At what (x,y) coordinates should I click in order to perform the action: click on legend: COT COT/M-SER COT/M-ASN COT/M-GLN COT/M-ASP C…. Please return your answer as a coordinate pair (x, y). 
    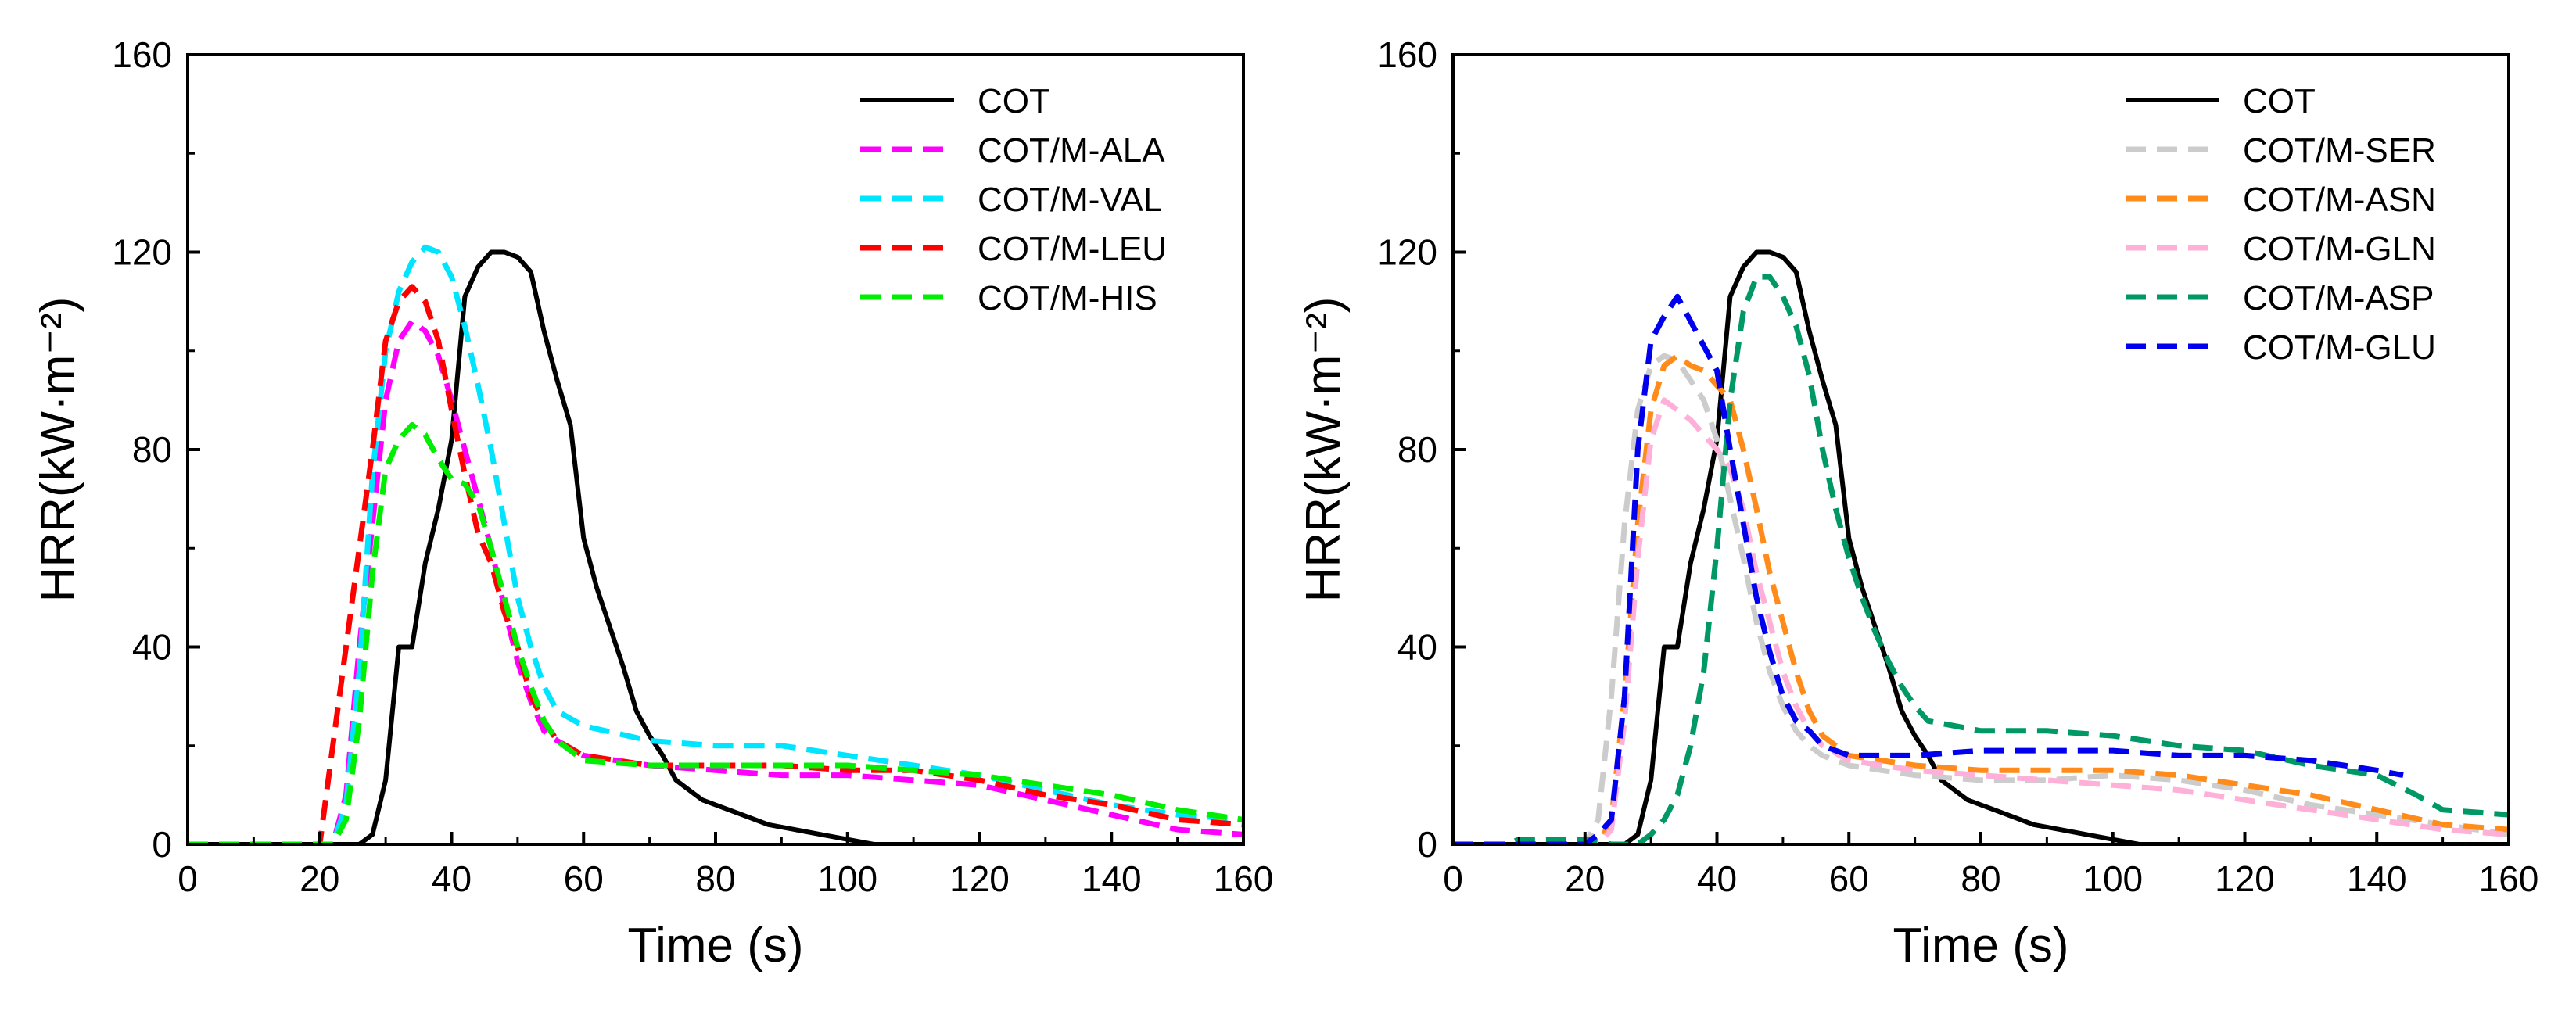
    Looking at the image, I should click on (2281, 225).